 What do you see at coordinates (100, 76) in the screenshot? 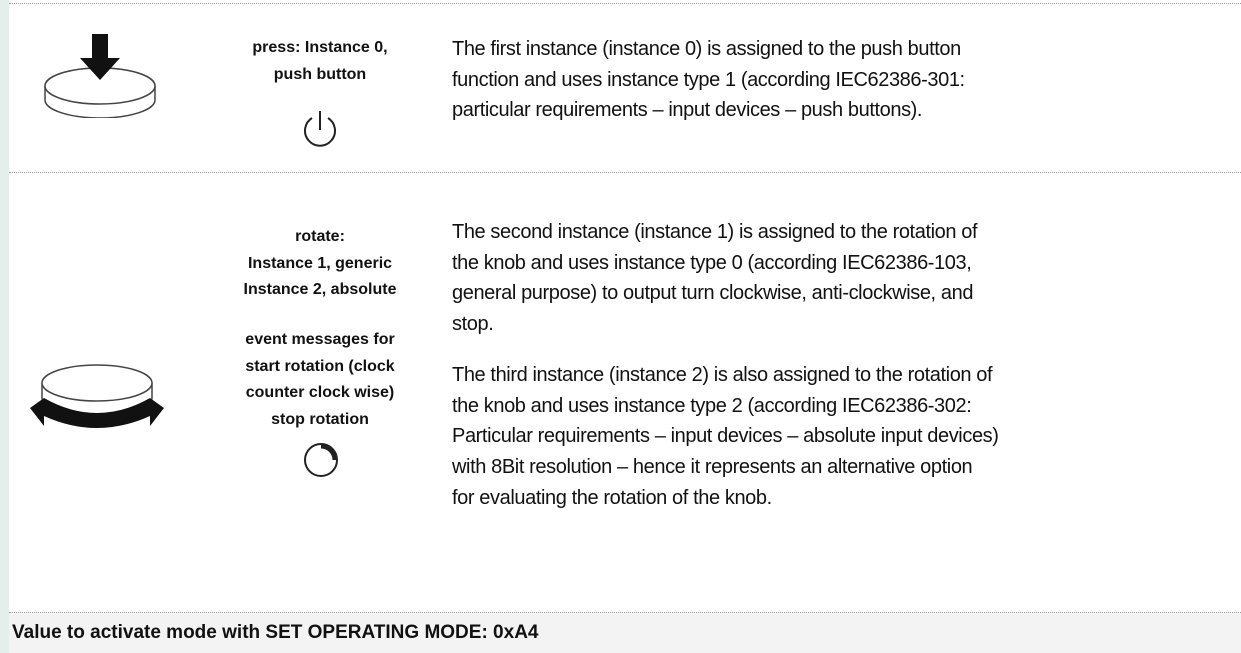
I see `push-icon` at bounding box center [100, 76].